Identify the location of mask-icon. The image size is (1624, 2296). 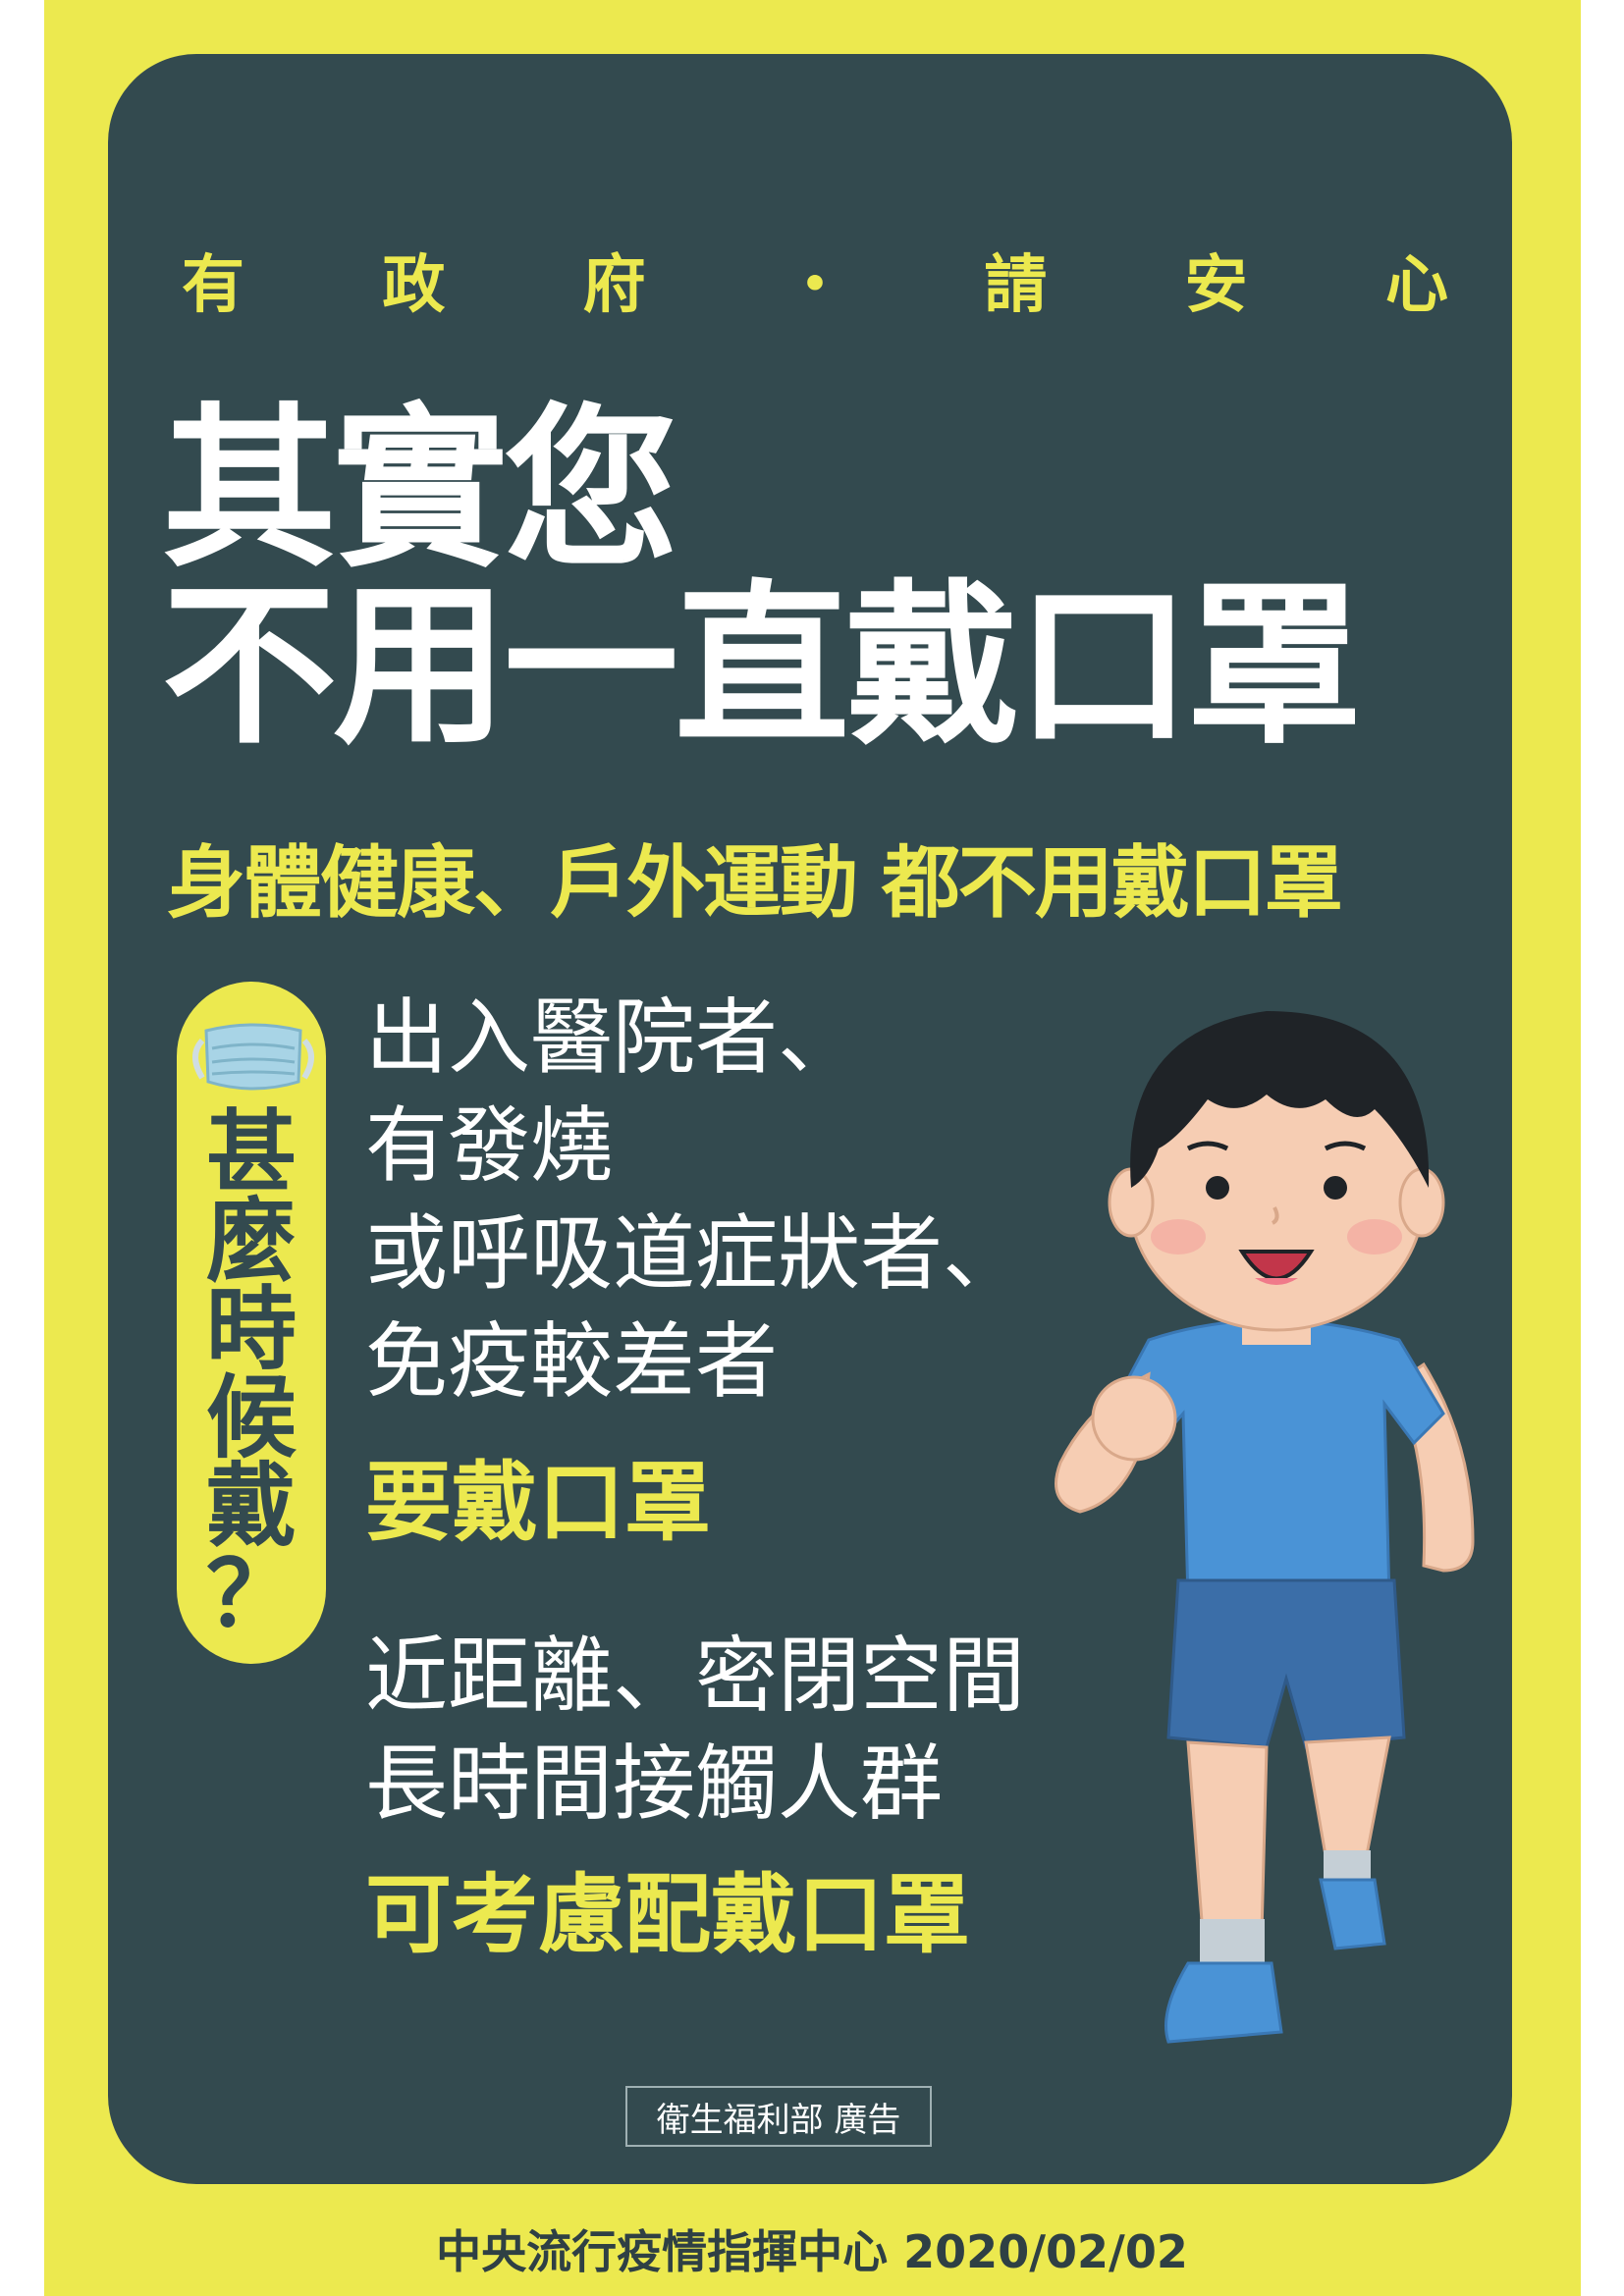
(253, 1057).